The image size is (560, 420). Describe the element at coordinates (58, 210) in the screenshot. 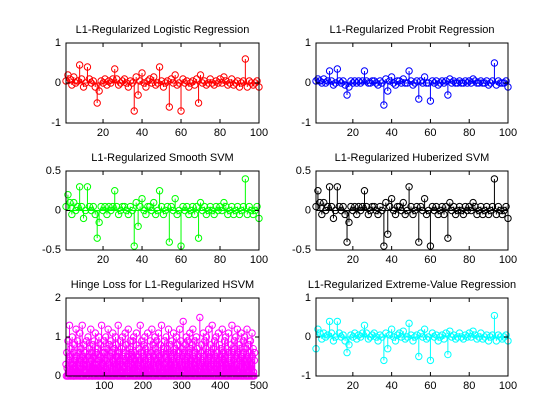

I see `y-tick-label: 0` at that location.